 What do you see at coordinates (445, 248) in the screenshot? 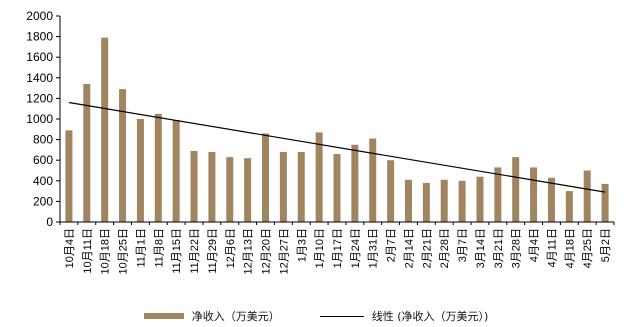
I see `x-tick-label: 2月28日` at bounding box center [445, 248].